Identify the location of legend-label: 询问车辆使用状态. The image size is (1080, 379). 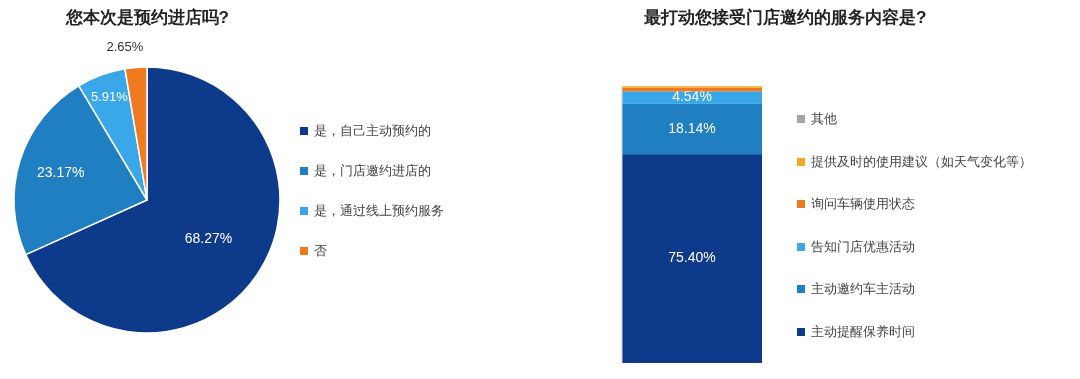
(863, 204).